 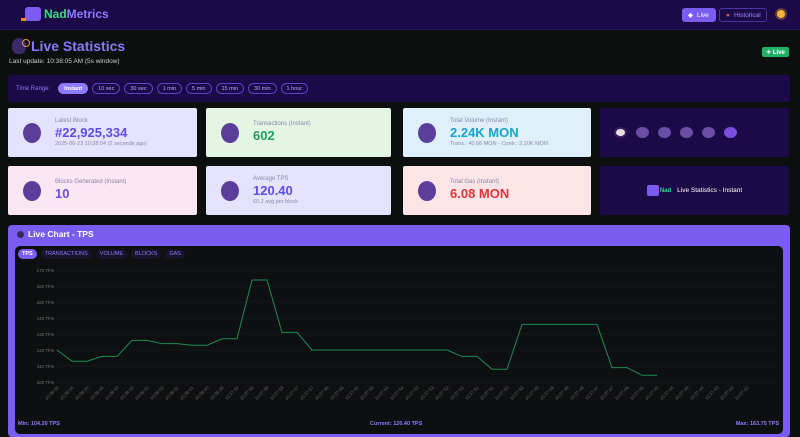 What do you see at coordinates (146, 254) in the screenshot?
I see `chart-tab: BLOCKS` at bounding box center [146, 254].